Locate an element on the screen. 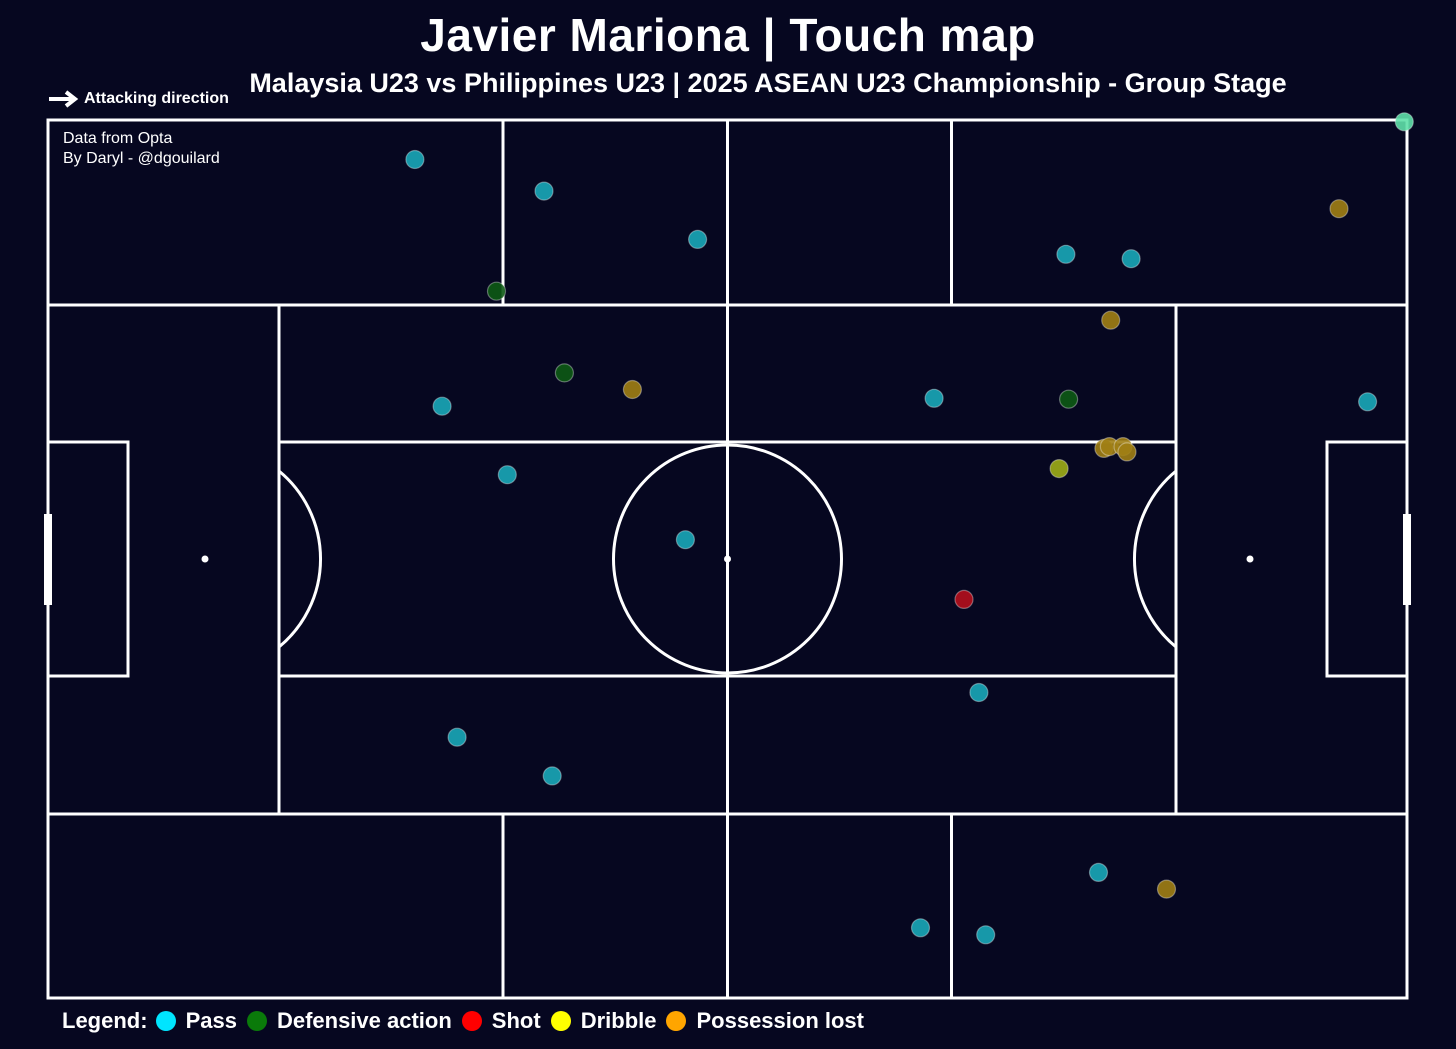 The width and height of the screenshot is (1456, 1049). legend-item-possession-lost: Possession lost is located at coordinates (765, 1021).